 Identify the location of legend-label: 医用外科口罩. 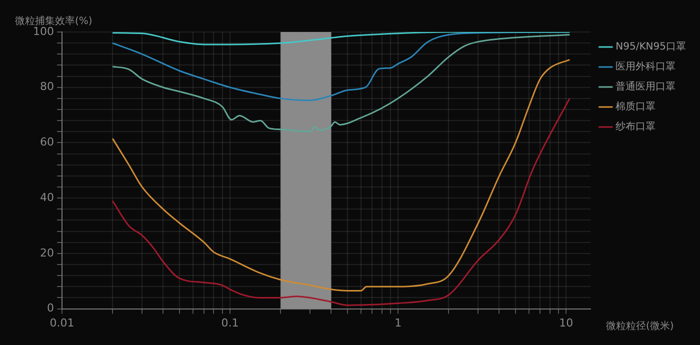
(646, 66).